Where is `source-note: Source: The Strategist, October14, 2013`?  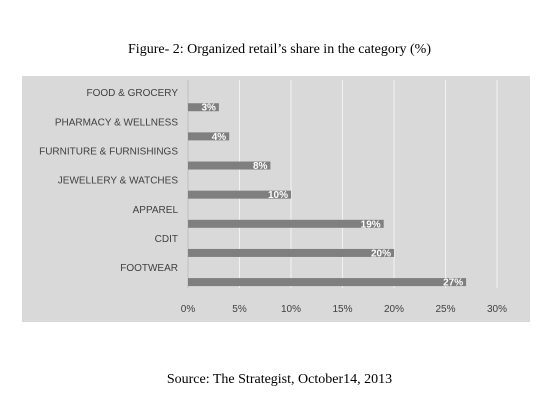
source-note: Source: The Strategist, October14, 2013 is located at coordinates (279, 379).